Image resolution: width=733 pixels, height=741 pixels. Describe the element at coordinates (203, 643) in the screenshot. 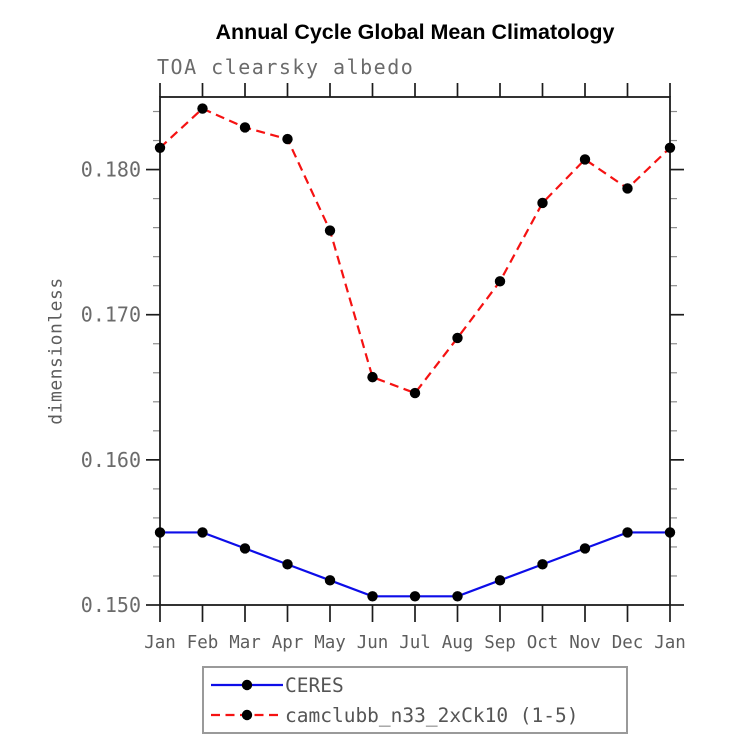

I see `x-tick-label: Feb` at that location.